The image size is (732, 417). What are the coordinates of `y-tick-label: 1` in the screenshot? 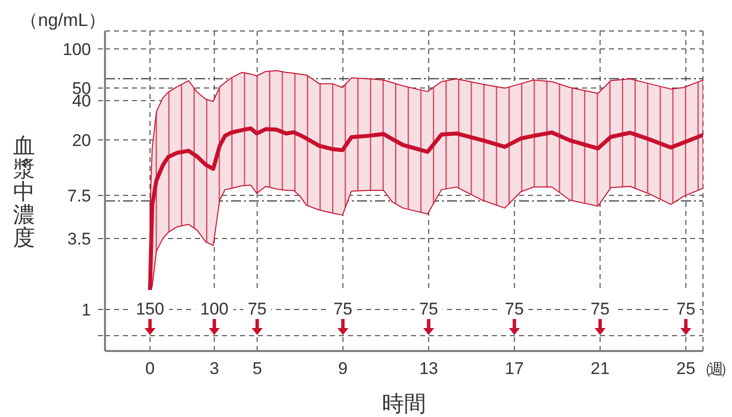 It's located at (86, 310).